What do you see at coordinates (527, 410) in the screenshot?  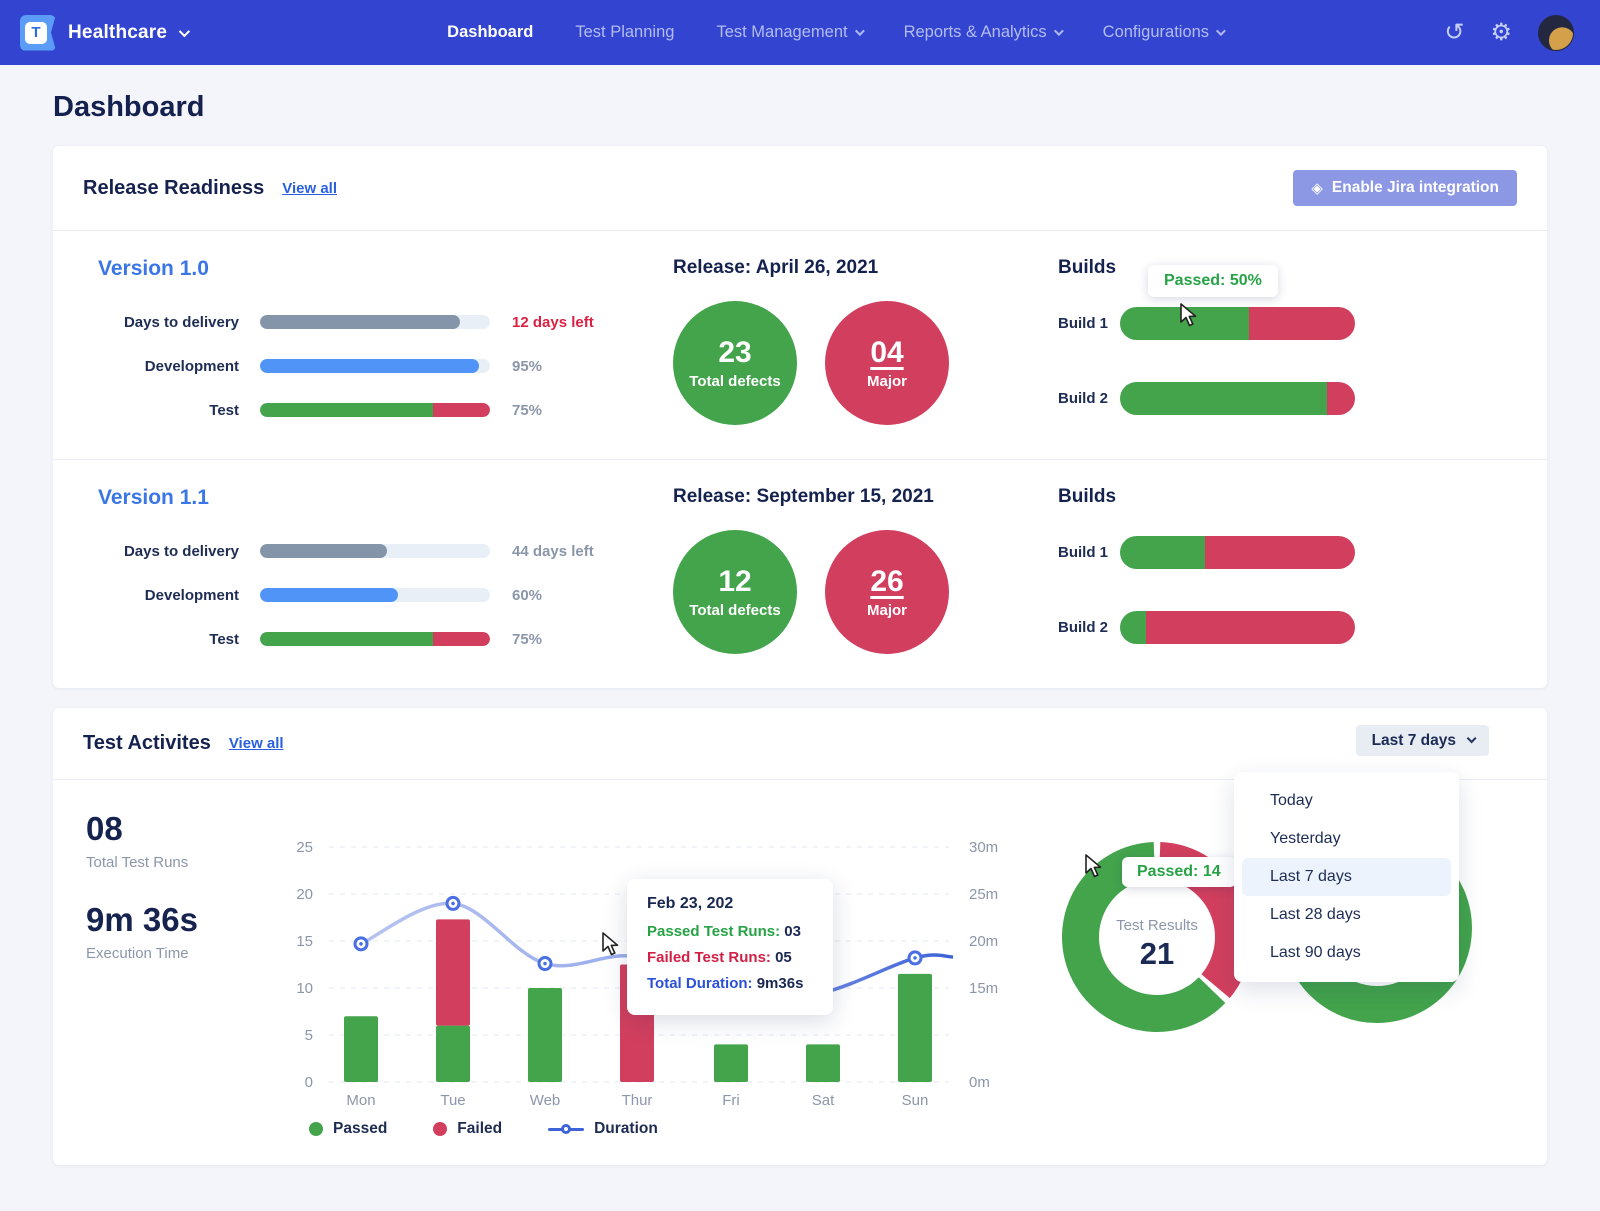 I see `metric-value: 75%` at bounding box center [527, 410].